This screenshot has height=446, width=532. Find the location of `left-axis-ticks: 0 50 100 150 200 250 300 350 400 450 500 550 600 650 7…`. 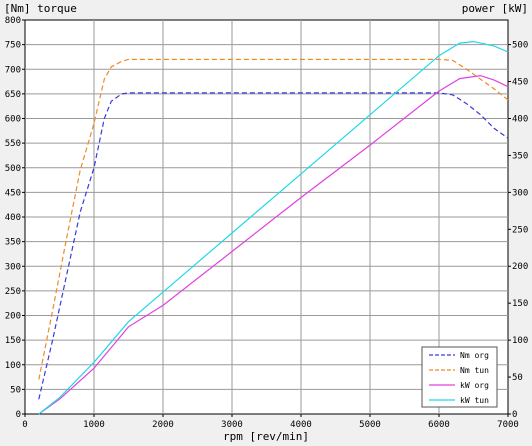

left-axis-ticks: 0 50 100 150 200 250 300 350 400 450 500 550 600 650 7… is located at coordinates (15, 218).